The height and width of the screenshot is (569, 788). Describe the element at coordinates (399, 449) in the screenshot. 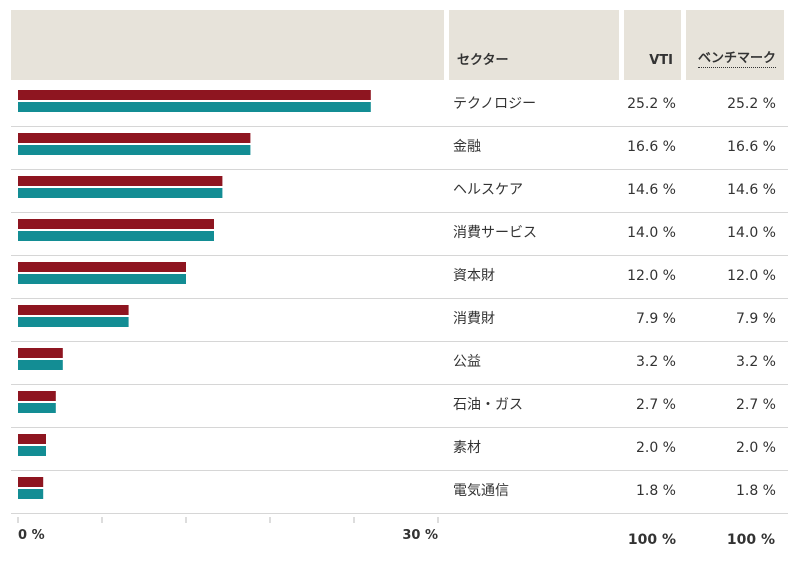

I see `table-row: 素材 2.0 % 2.0 %` at that location.